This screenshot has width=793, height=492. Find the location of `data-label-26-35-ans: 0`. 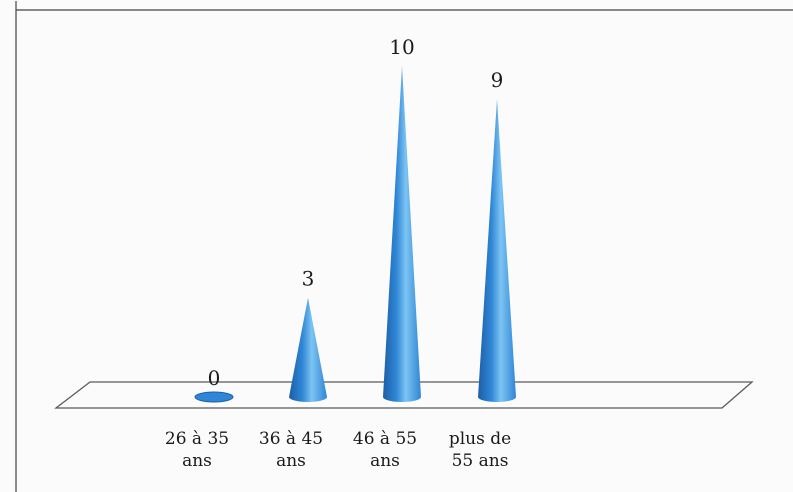

data-label-26-35-ans: 0 is located at coordinates (214, 378).